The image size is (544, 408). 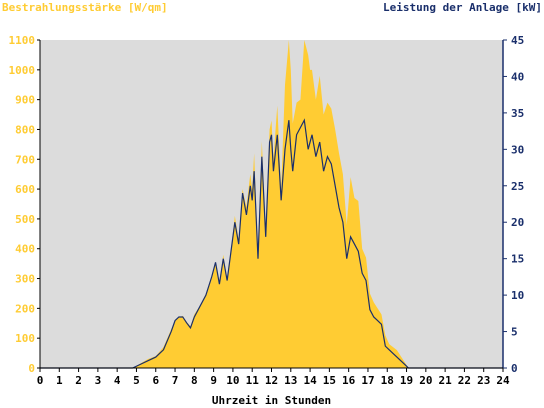 What do you see at coordinates (464, 380) in the screenshot?
I see `x-tick-label: 22` at bounding box center [464, 380].